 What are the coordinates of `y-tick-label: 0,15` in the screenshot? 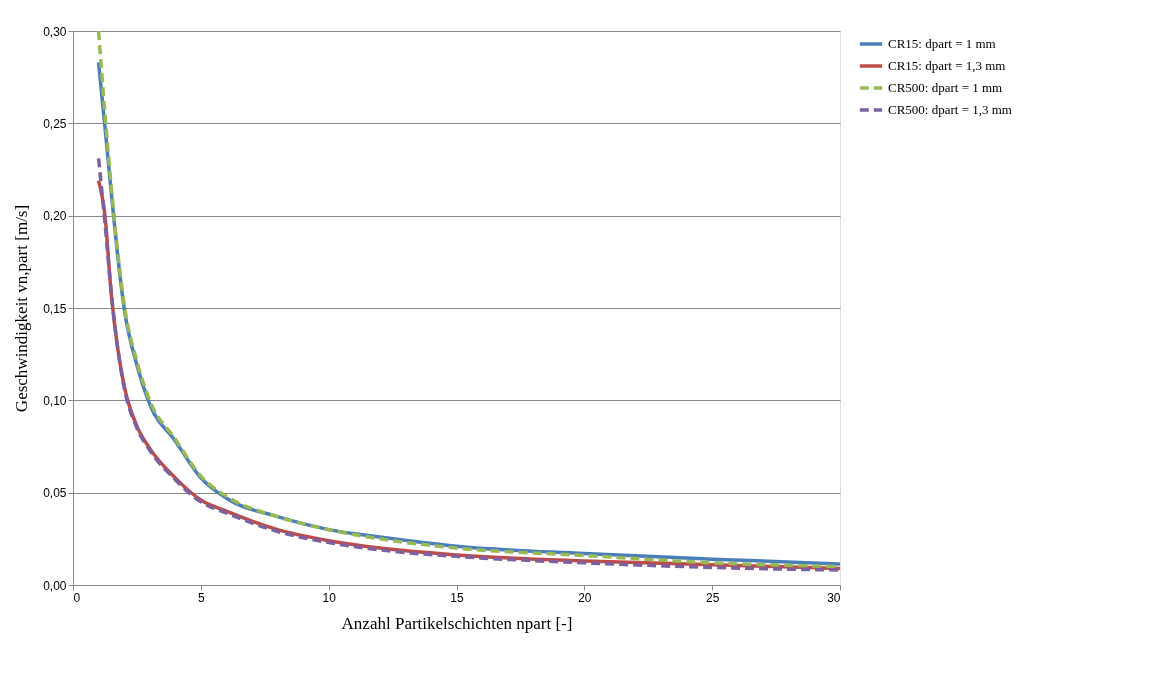 It's located at (55, 308).